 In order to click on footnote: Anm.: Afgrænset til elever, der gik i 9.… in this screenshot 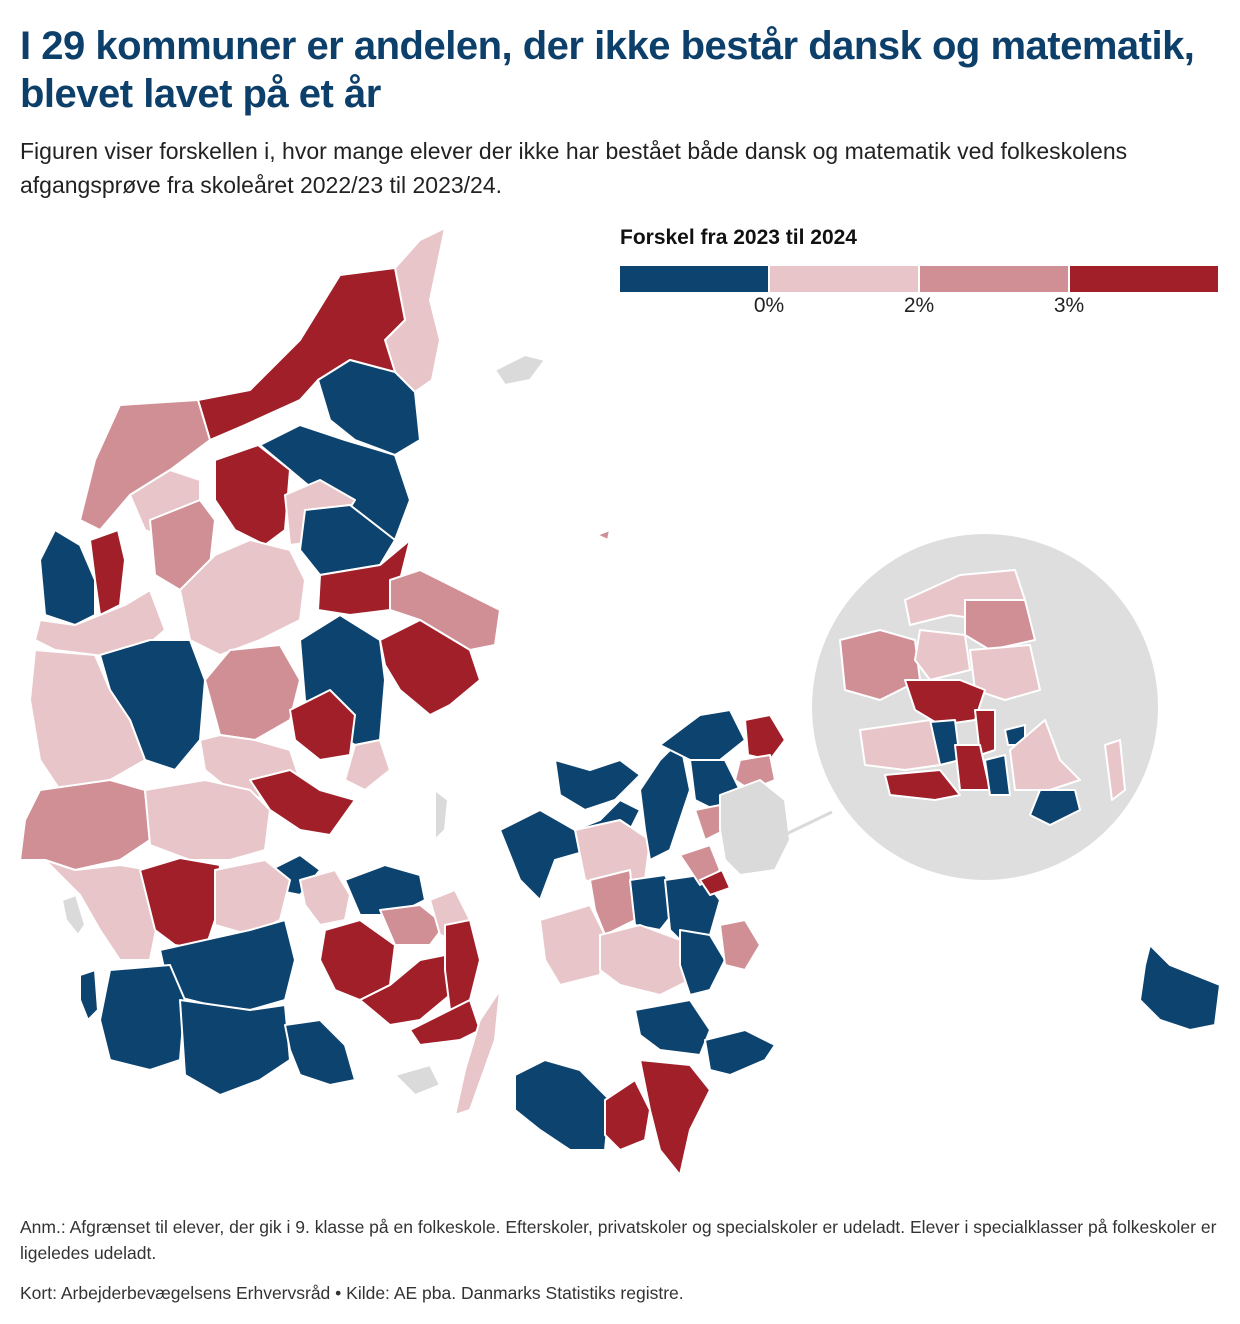, I will do `click(618, 1240)`.